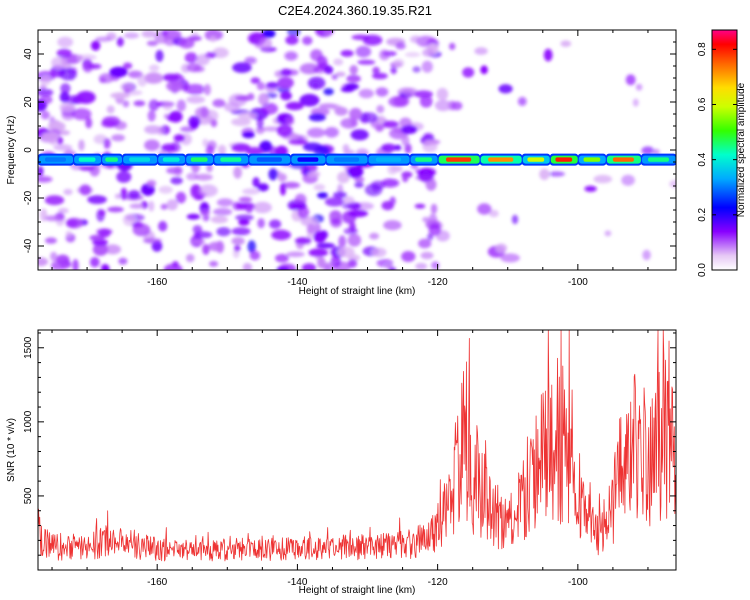  What do you see at coordinates (28, 495) in the screenshot?
I see `y-tick-label: 500` at bounding box center [28, 495].